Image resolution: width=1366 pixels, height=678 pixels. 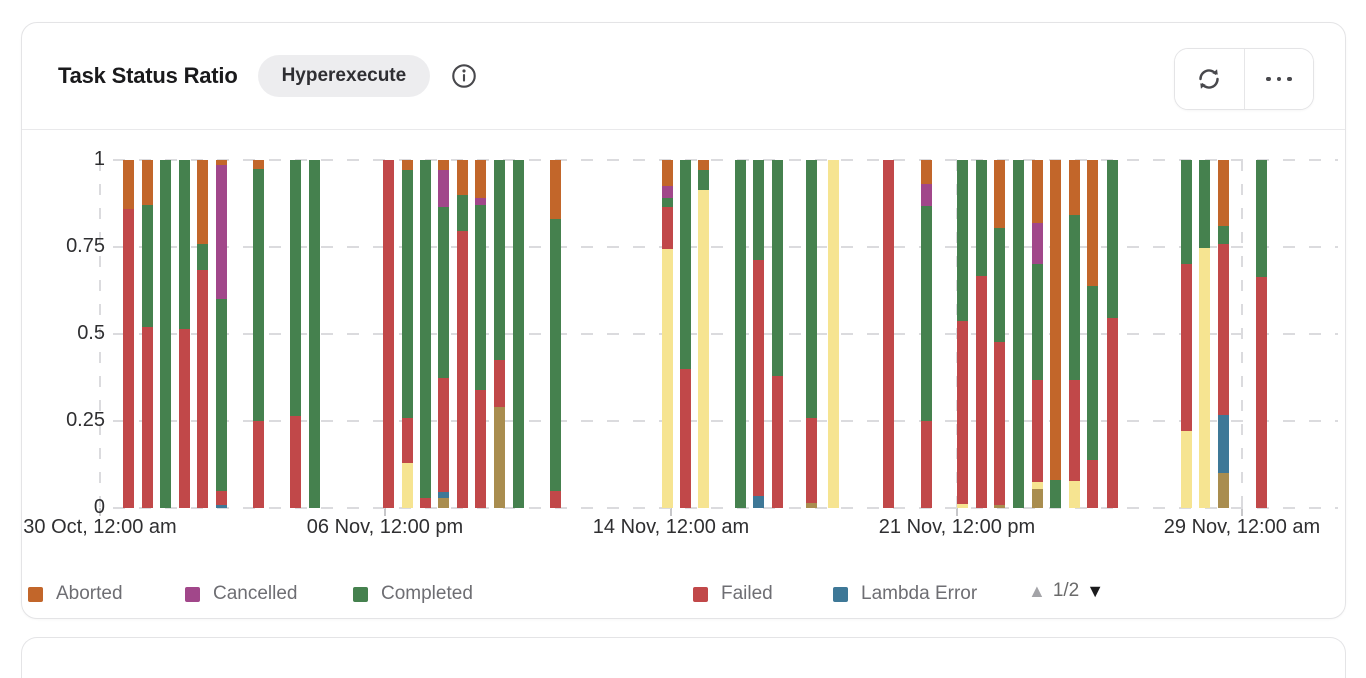 I want to click on triangle-up-icon: ▲, so click(x=1037, y=590).